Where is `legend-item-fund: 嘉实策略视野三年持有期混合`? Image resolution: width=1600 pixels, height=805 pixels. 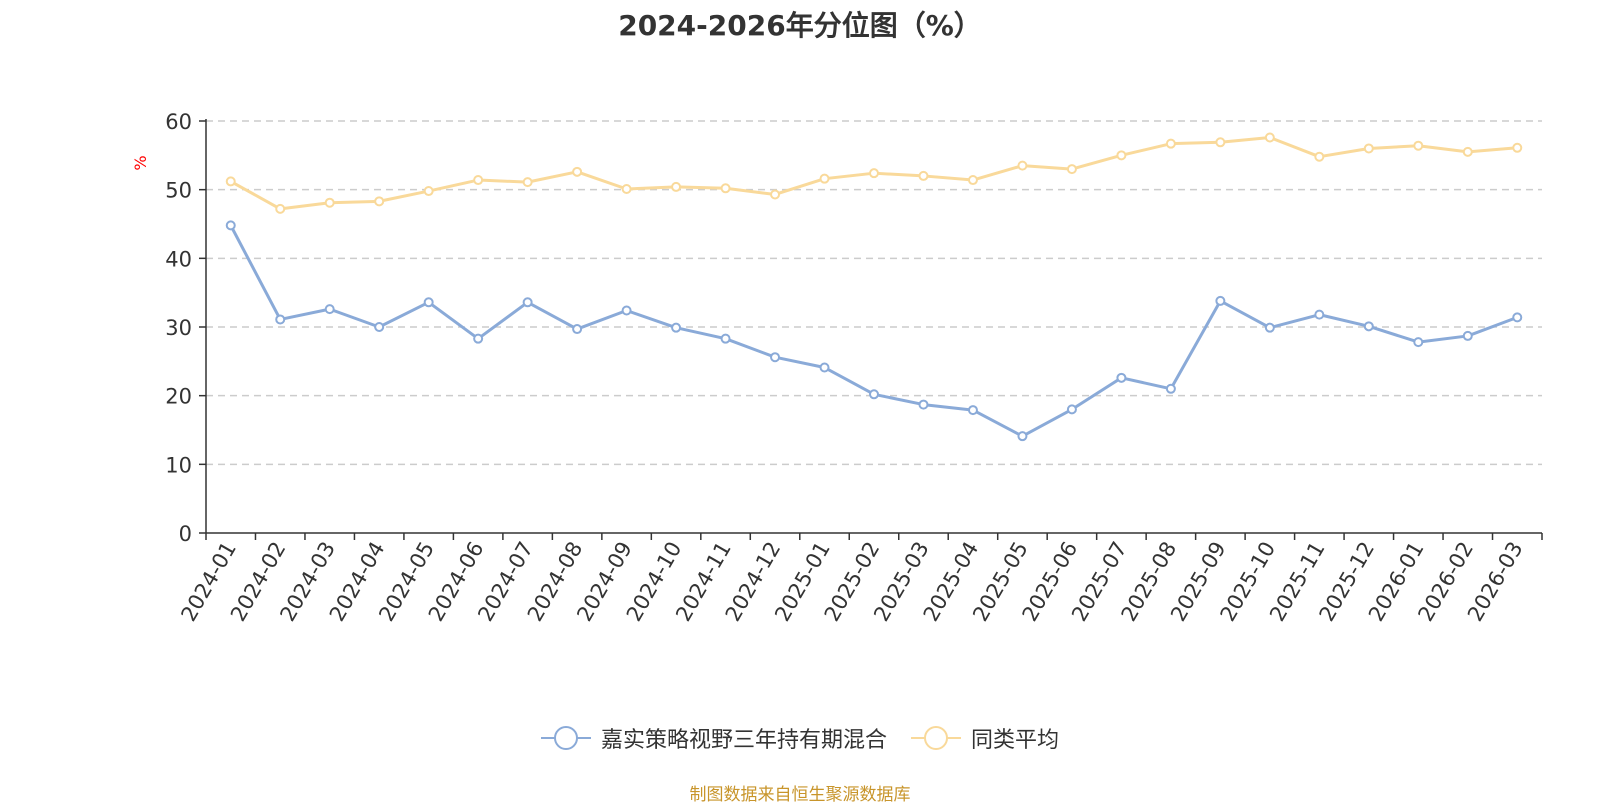 legend-item-fund: 嘉实策略视野三年持有期混合 is located at coordinates (713, 738).